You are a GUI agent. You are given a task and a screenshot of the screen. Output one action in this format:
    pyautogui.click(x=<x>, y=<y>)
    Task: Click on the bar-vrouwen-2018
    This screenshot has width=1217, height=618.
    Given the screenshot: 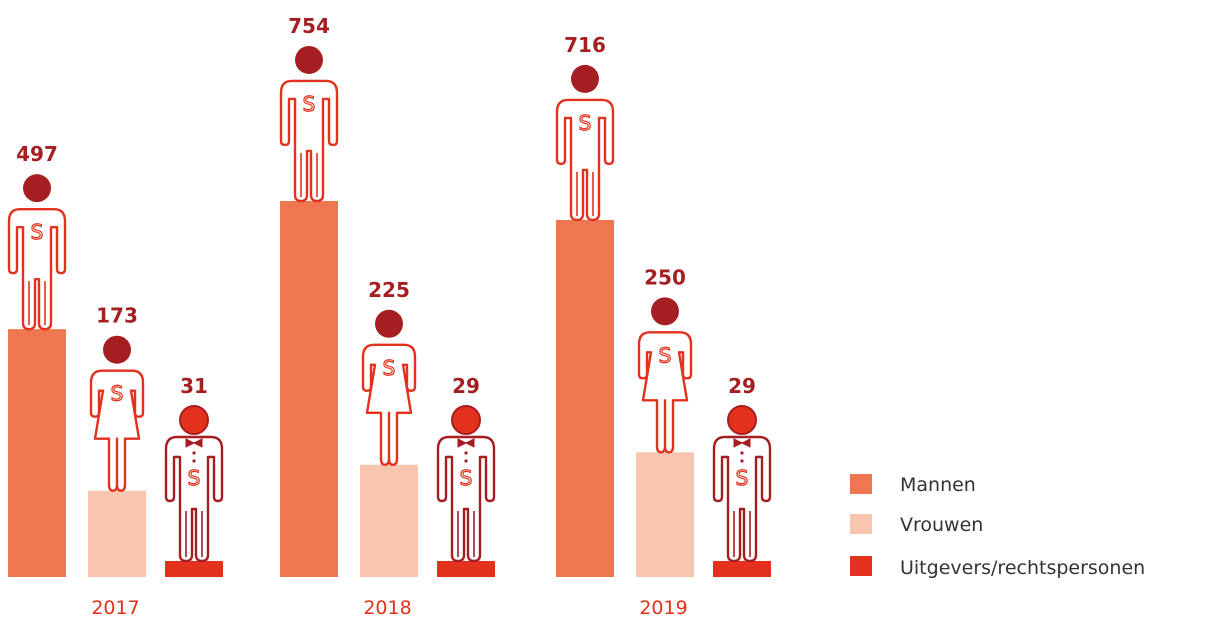 What is the action you would take?
    pyautogui.click(x=389, y=520)
    